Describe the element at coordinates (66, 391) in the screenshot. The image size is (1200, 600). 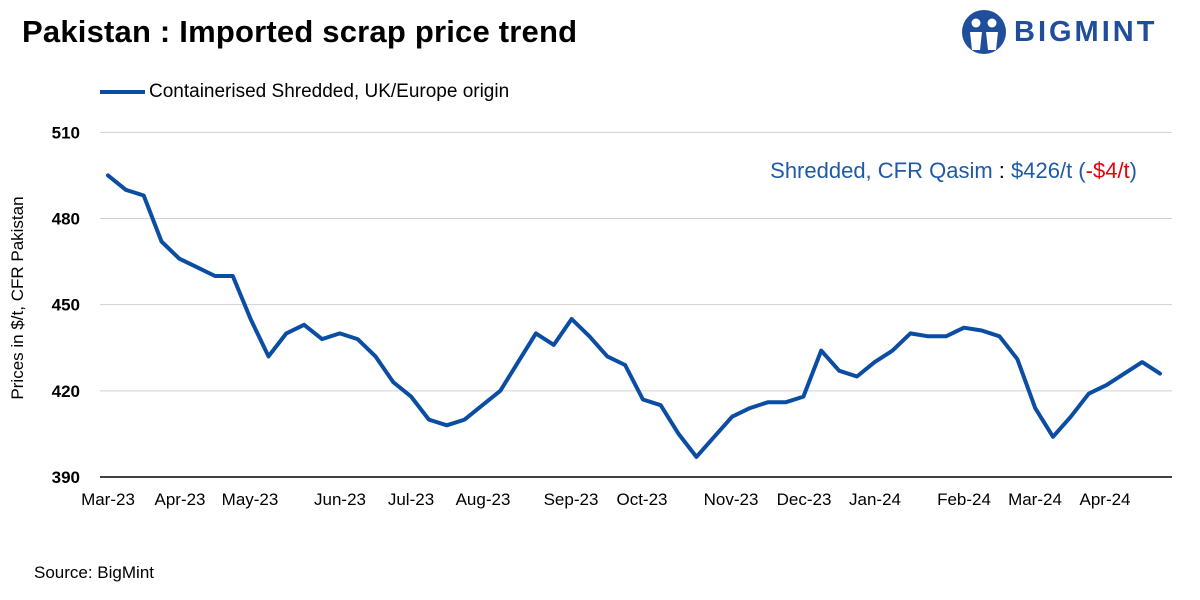
I see `y-tick-label: 420` at that location.